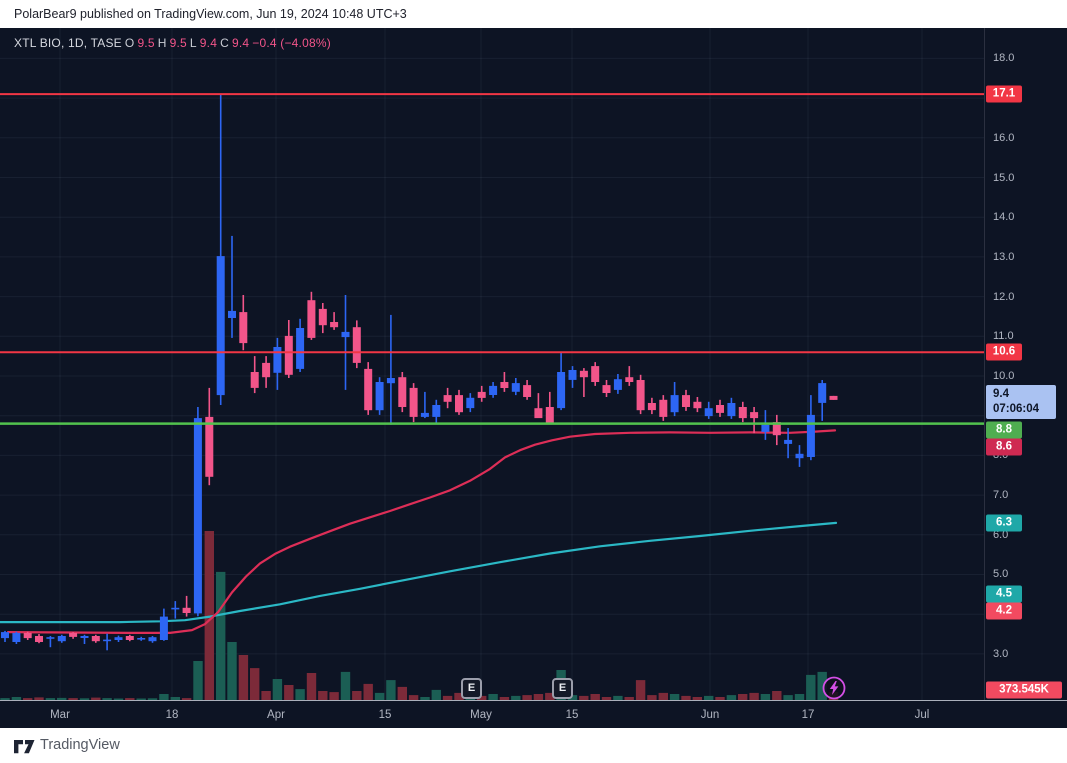 The height and width of the screenshot is (763, 1067). I want to click on legend-part: XTL BIO, 1D, TASE, so click(68, 43).